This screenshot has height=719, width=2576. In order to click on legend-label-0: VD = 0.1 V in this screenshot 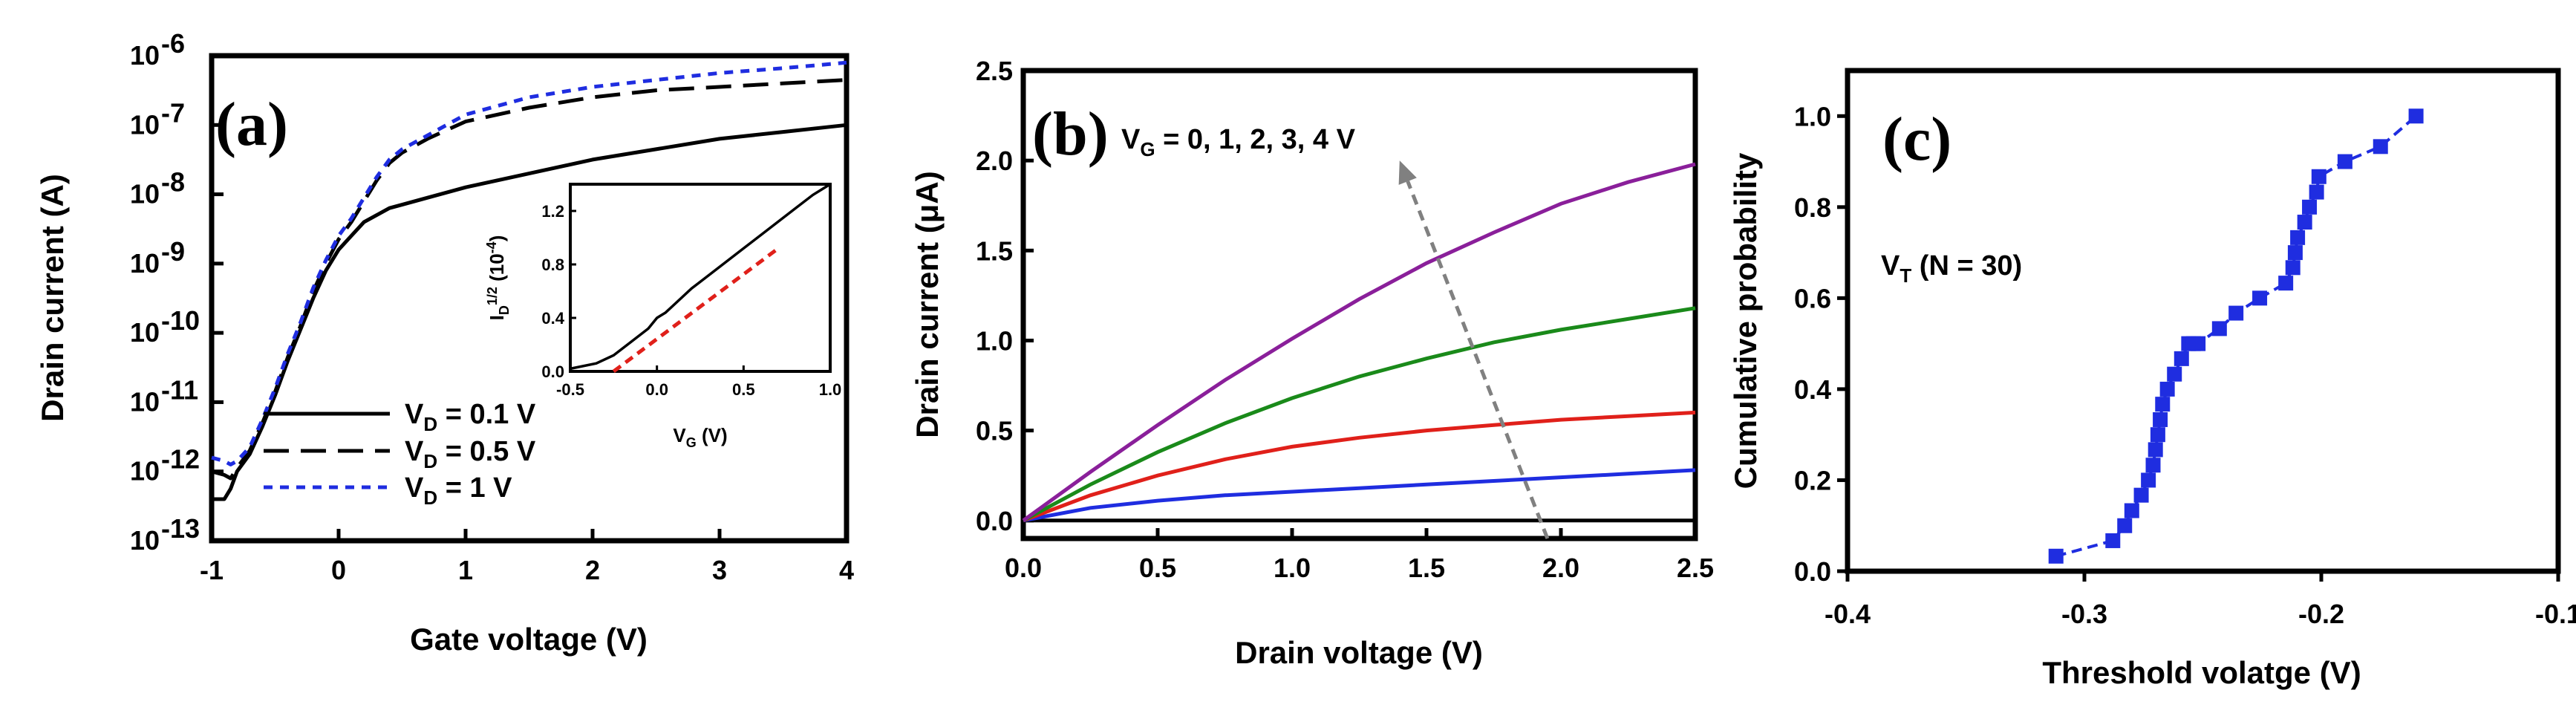, I will do `click(470, 417)`.